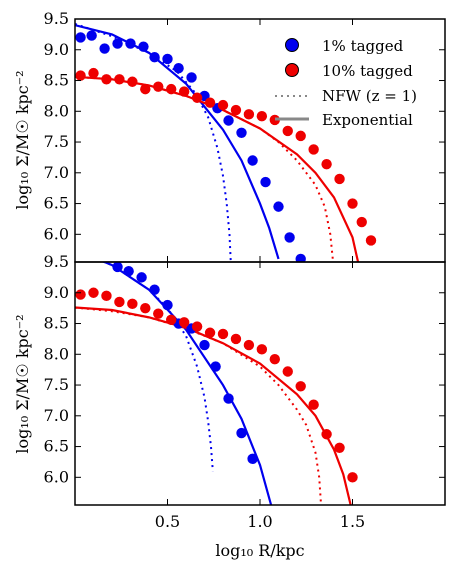 The height and width of the screenshot is (572, 458). I want to click on legend-marker-10pct, so click(292, 70).